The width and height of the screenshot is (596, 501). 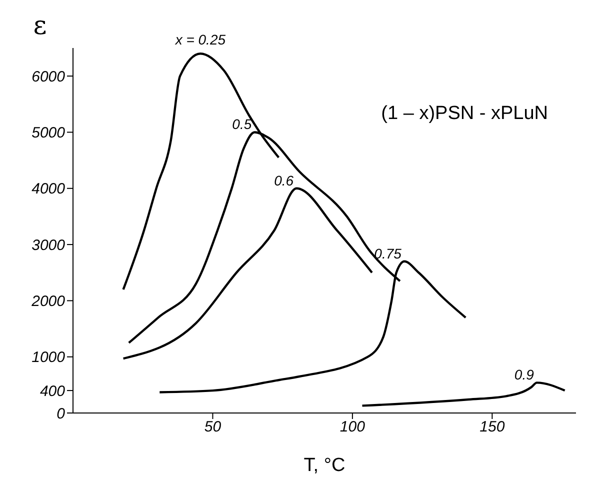 I want to click on series-label: 0.75, so click(x=388, y=253).